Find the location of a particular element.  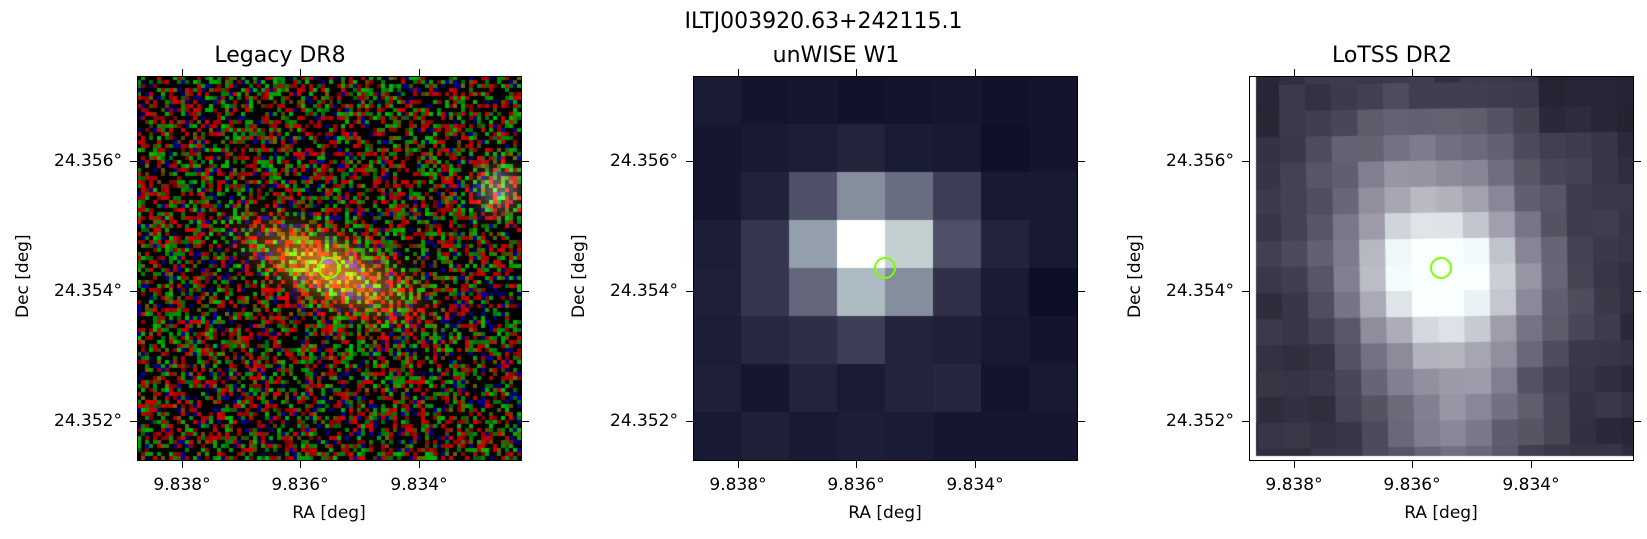

panel-title: unWISE W1 is located at coordinates (836, 55).